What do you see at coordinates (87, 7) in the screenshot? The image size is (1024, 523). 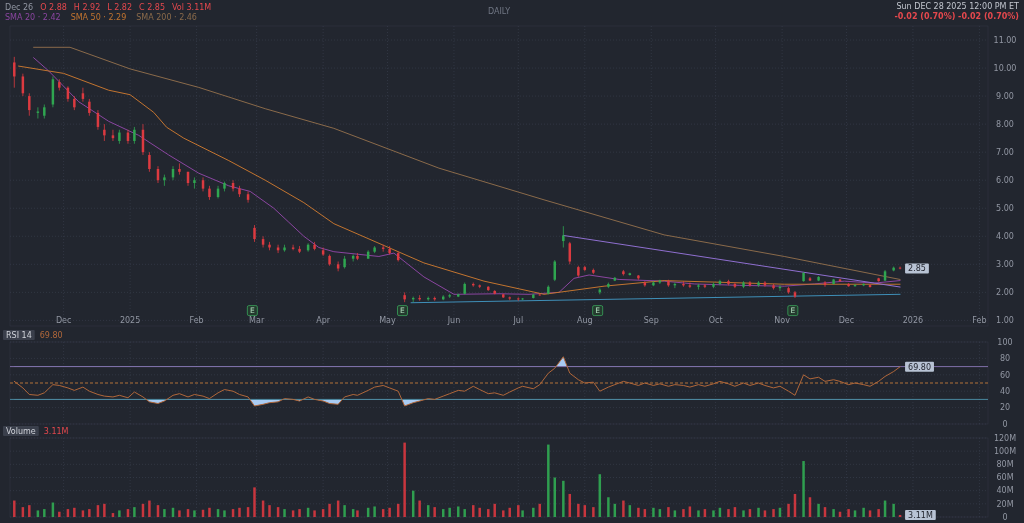 I see `text: H 2.92` at bounding box center [87, 7].